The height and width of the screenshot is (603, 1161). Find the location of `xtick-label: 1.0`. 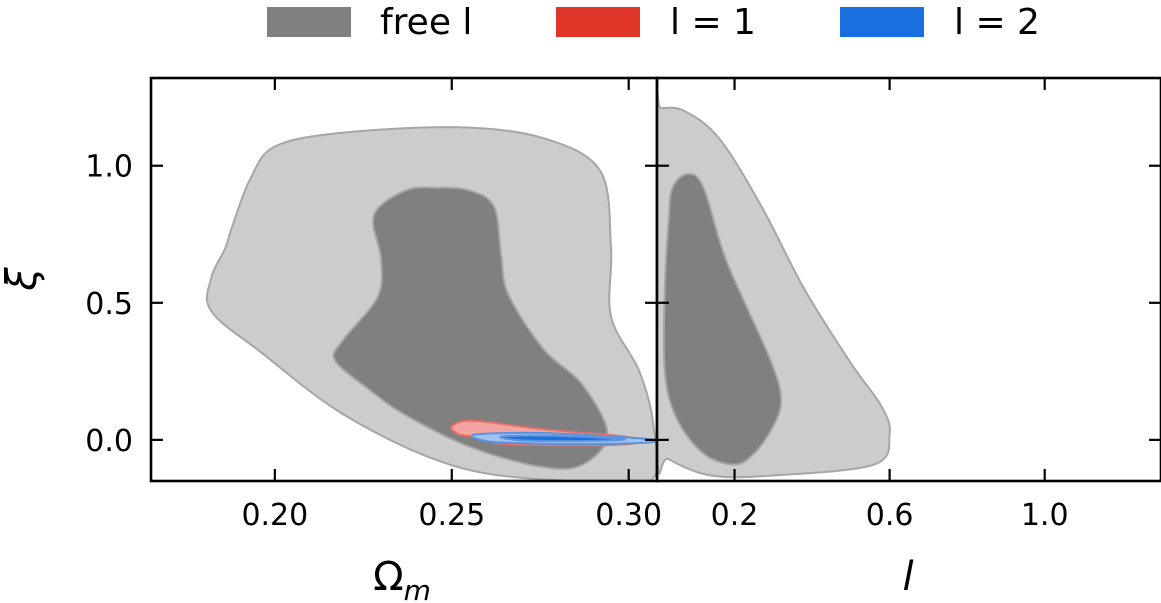

xtick-label: 1.0 is located at coordinates (1045, 515).